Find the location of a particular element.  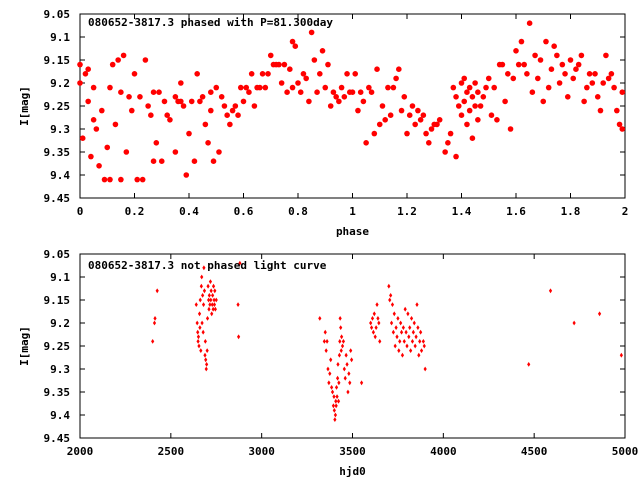

y-tick-label: 9.4 is located at coordinates (60, 415).